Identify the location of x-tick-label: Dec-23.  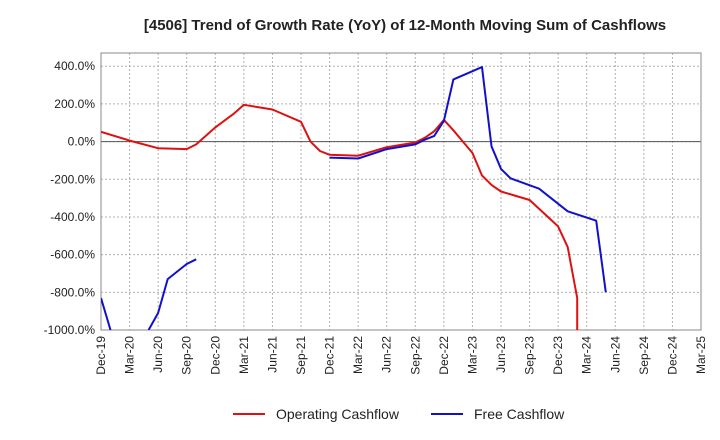
(558, 355).